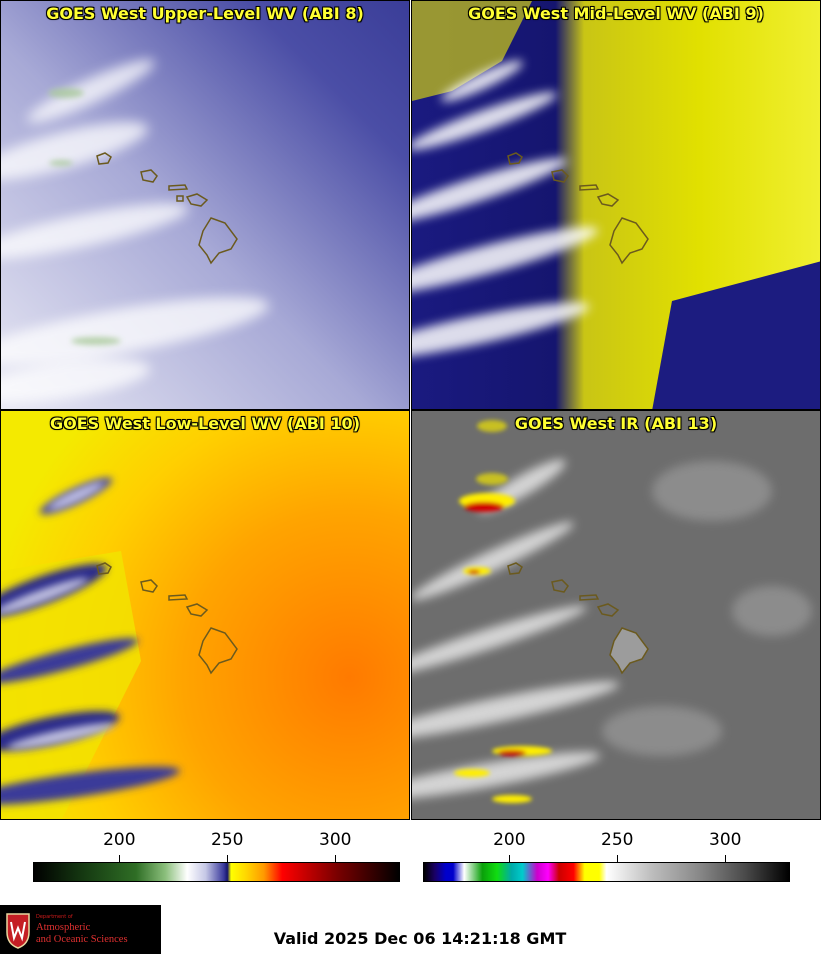  What do you see at coordinates (205, 13) in the screenshot?
I see `panel-title: GOES West Upper-Level WV (ABI 8)` at bounding box center [205, 13].